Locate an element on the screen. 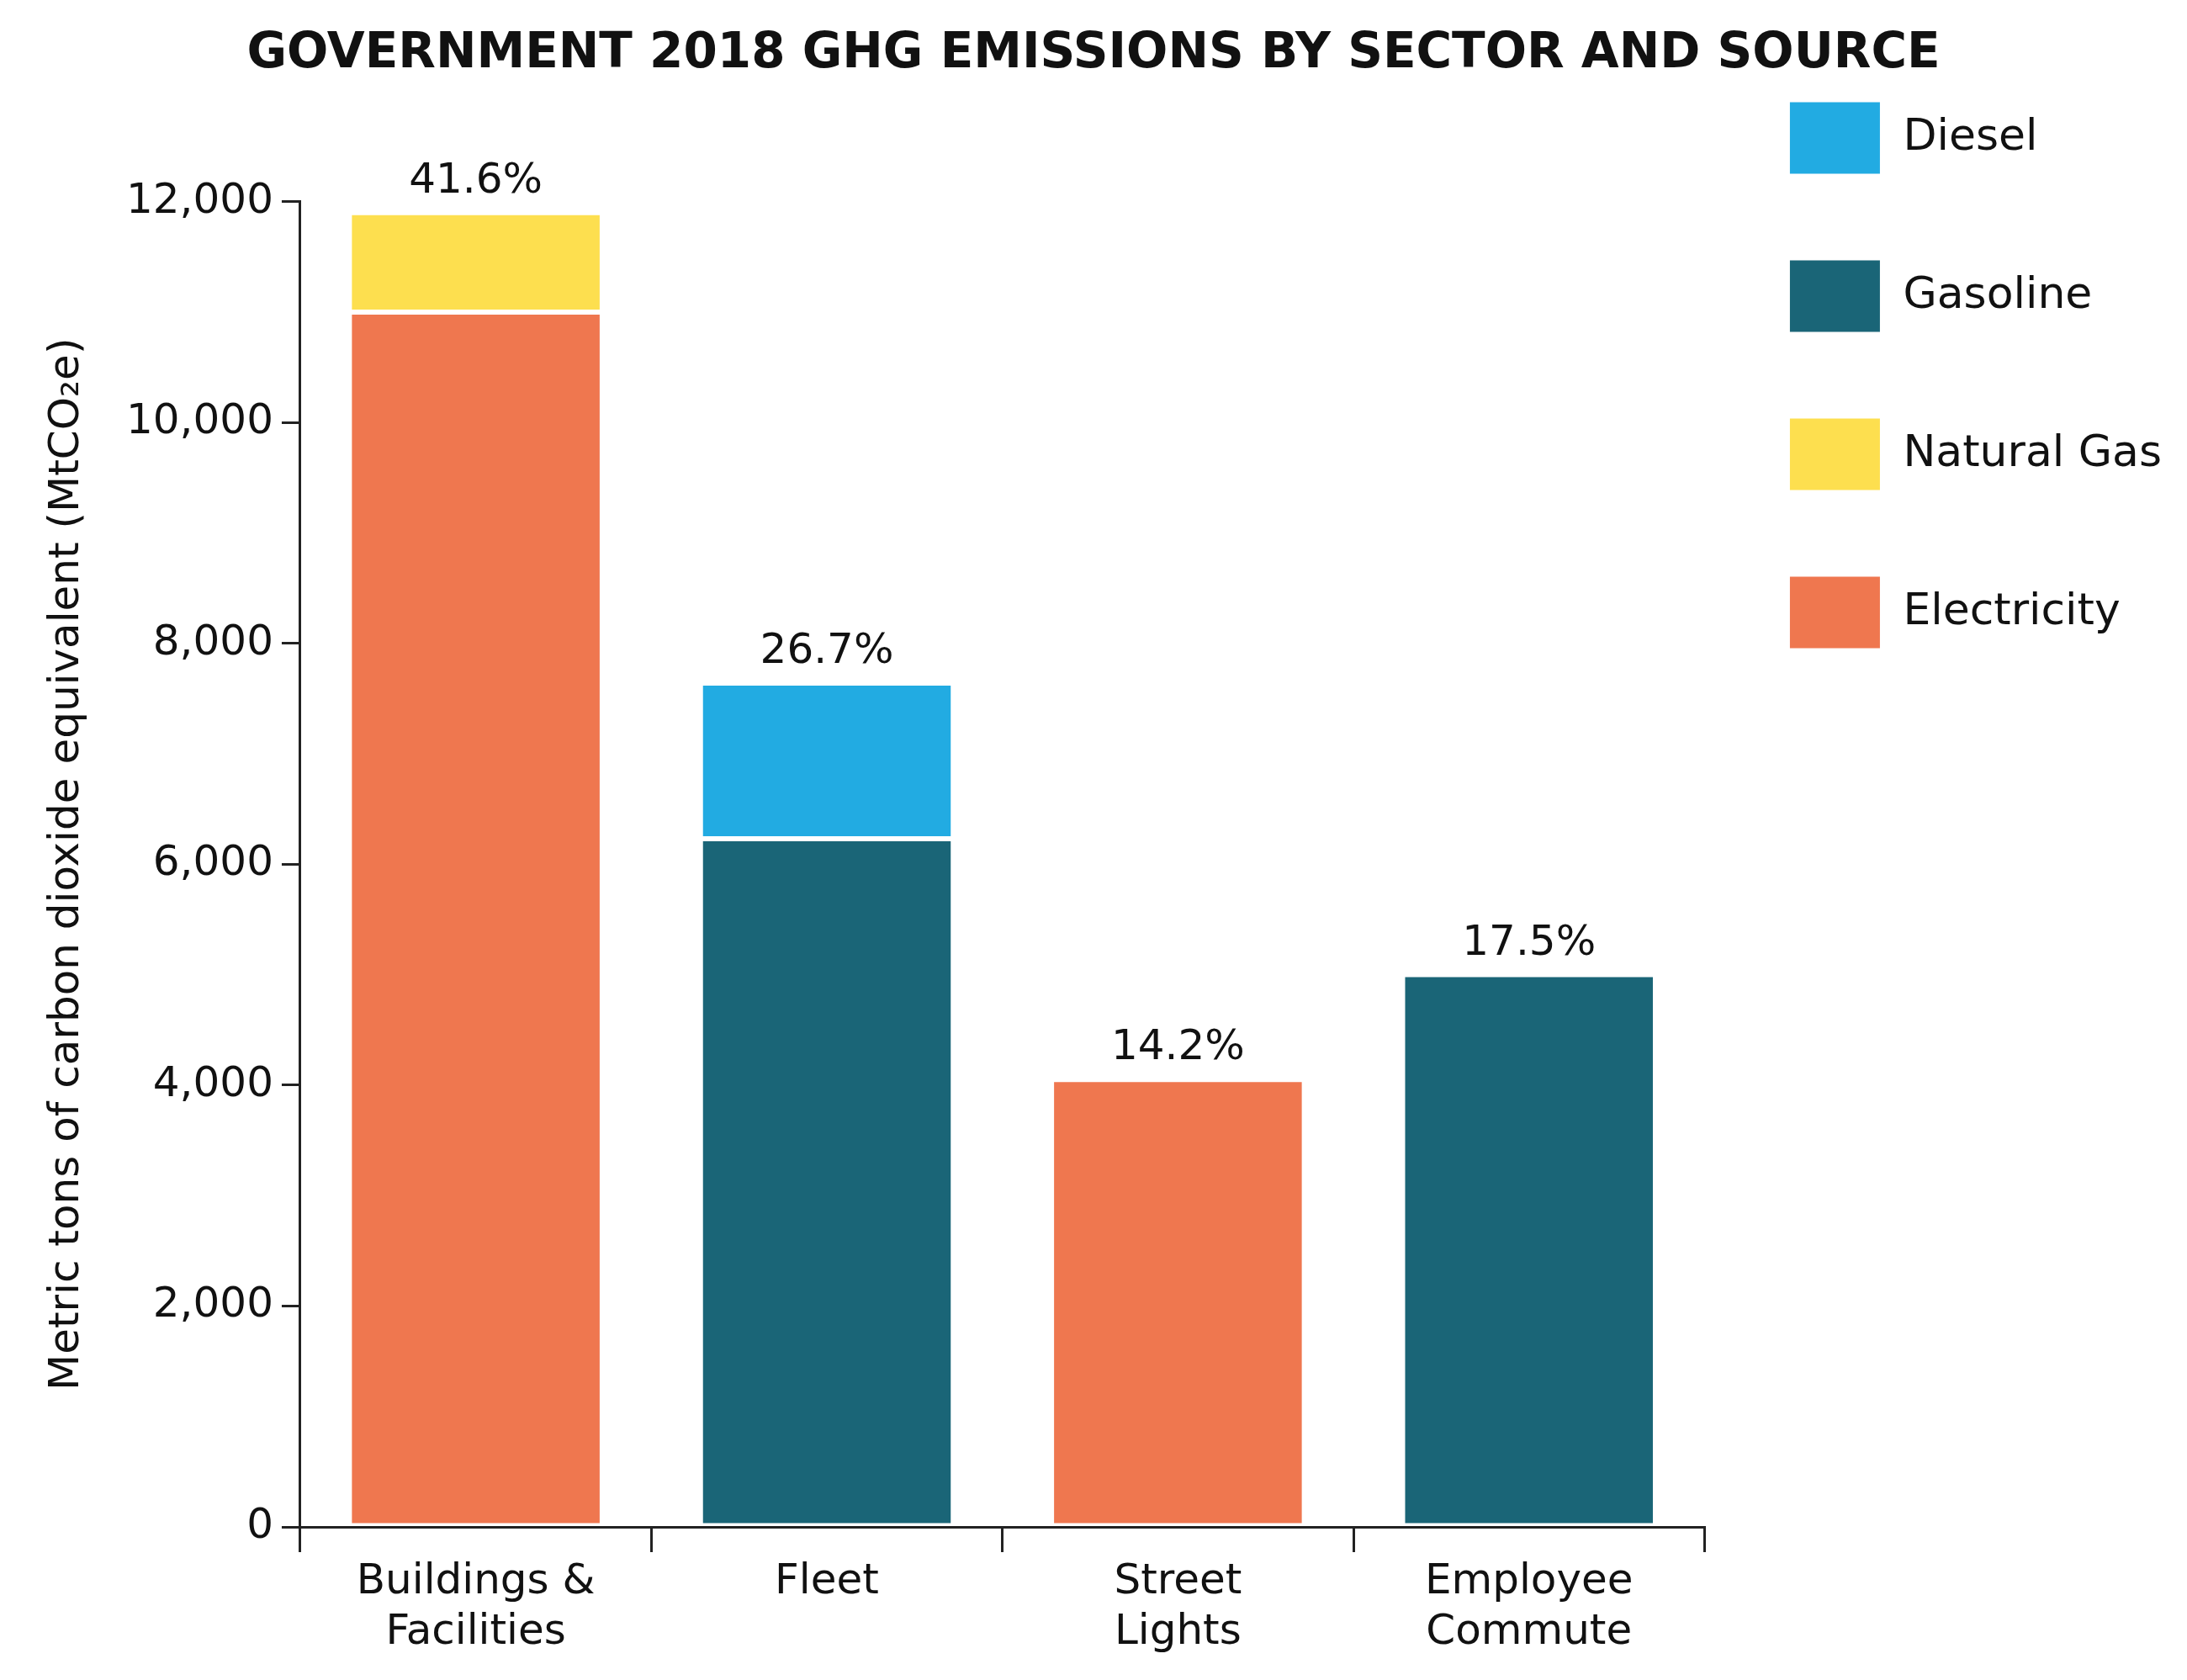 Image resolution: width=2187 pixels, height=1680 pixels. y-tick-label: 4,000 is located at coordinates (212, 1081).